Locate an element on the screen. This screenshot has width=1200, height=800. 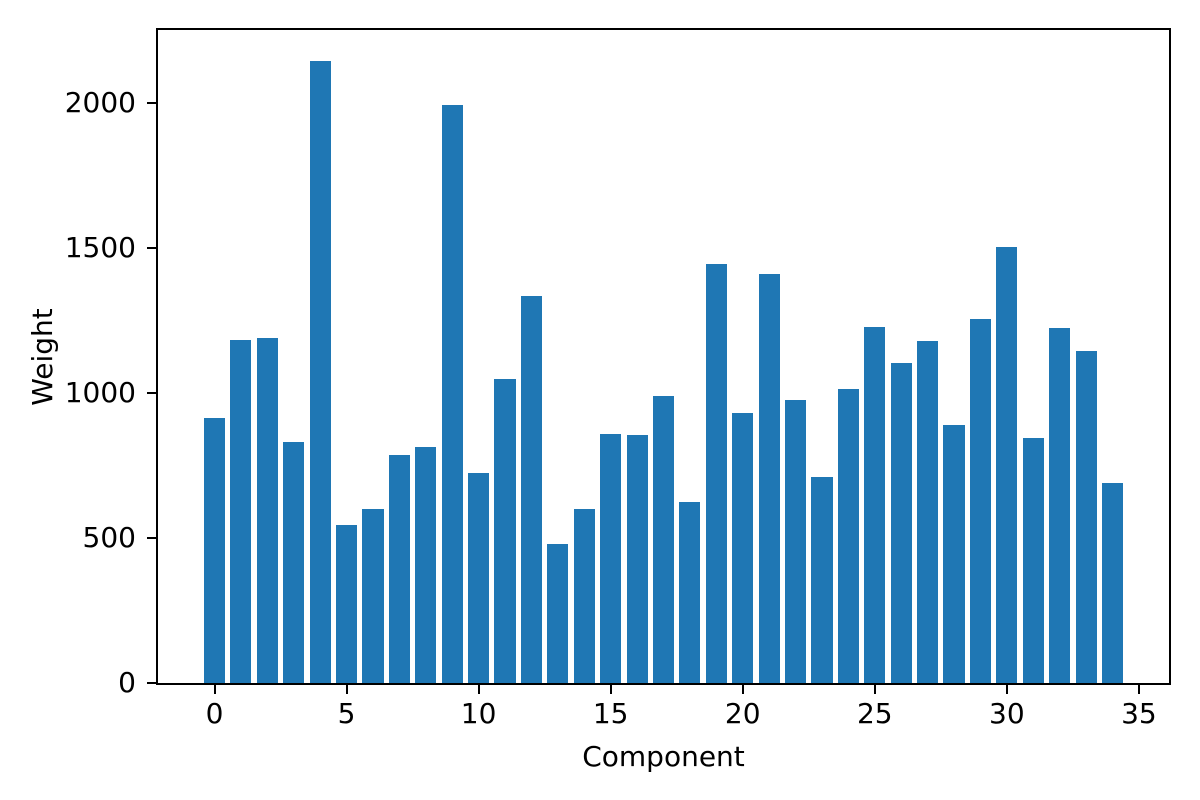
x-axis-label: Component is located at coordinates (663, 756).